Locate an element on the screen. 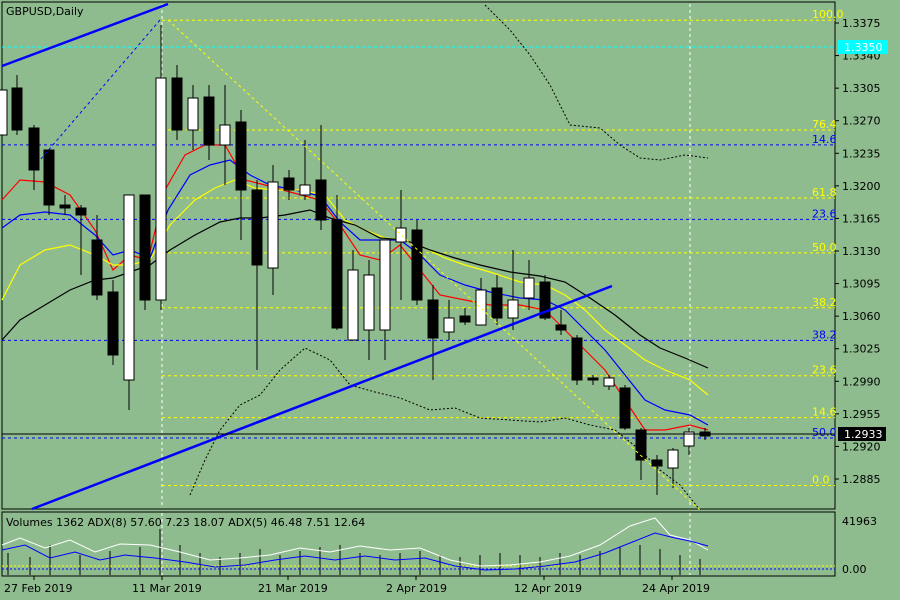 The width and height of the screenshot is (900, 600). time-tick-label: 11 Mar 2019 is located at coordinates (167, 588).